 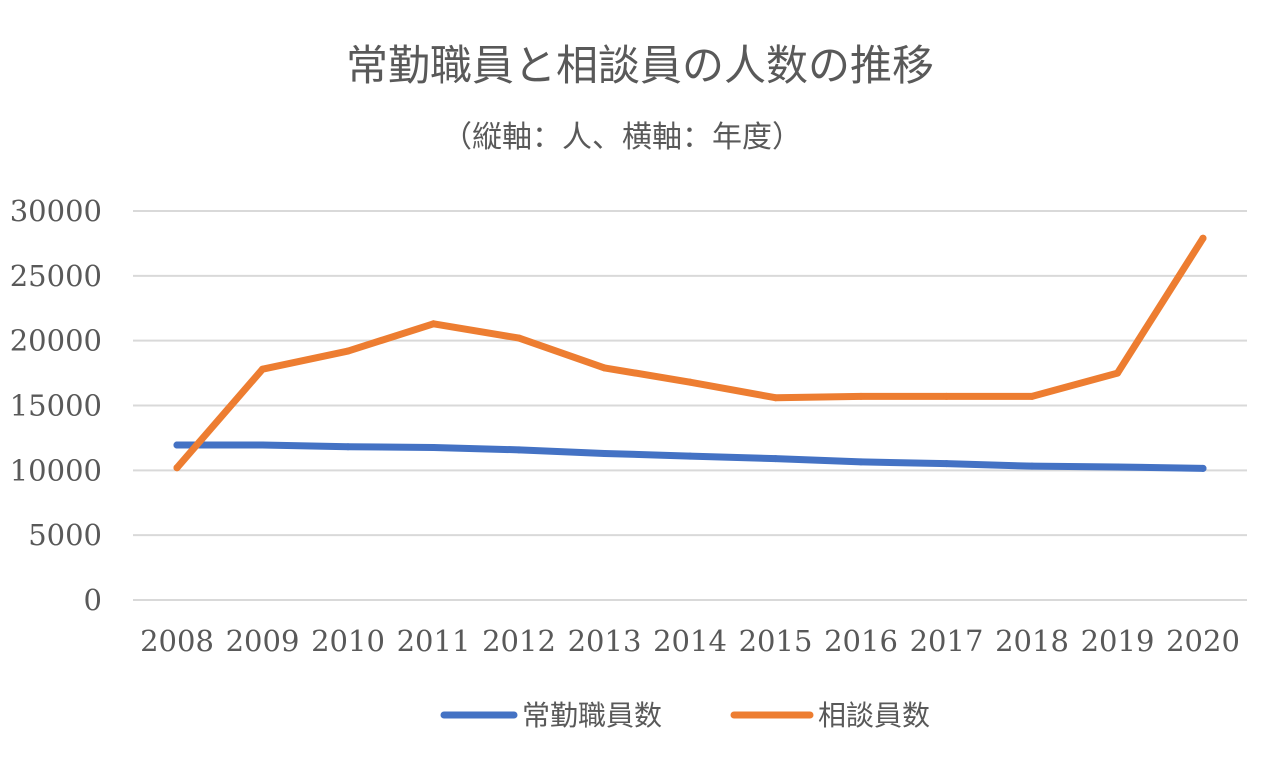 What do you see at coordinates (604, 453) in the screenshot?
I see `data-point-s1-2013` at bounding box center [604, 453].